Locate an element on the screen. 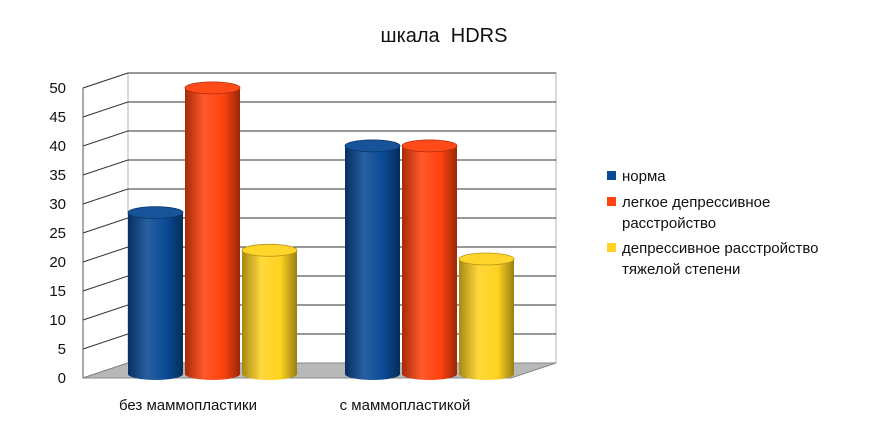  chart-title: шкала HDRS is located at coordinates (444, 36).